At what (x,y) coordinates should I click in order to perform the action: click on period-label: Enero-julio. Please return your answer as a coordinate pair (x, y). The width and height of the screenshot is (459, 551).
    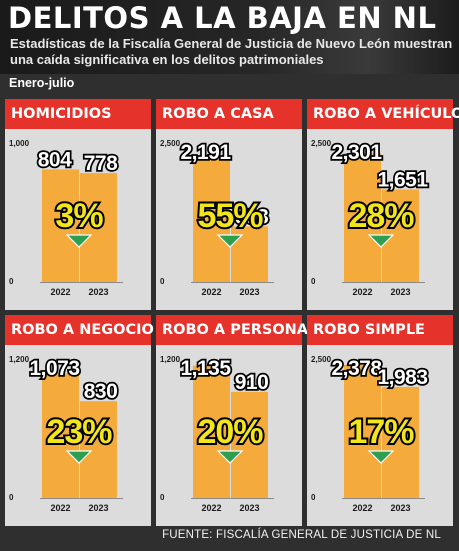
    Looking at the image, I should click on (42, 83).